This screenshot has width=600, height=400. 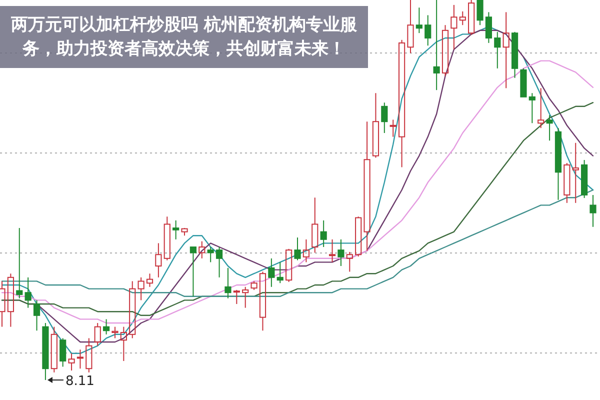 I want to click on text: 两万元可以加杠杆炒股吗 杭州配资机构专业服务，助力投资者高效决策，共创财富未来！, so click(x=184, y=37).